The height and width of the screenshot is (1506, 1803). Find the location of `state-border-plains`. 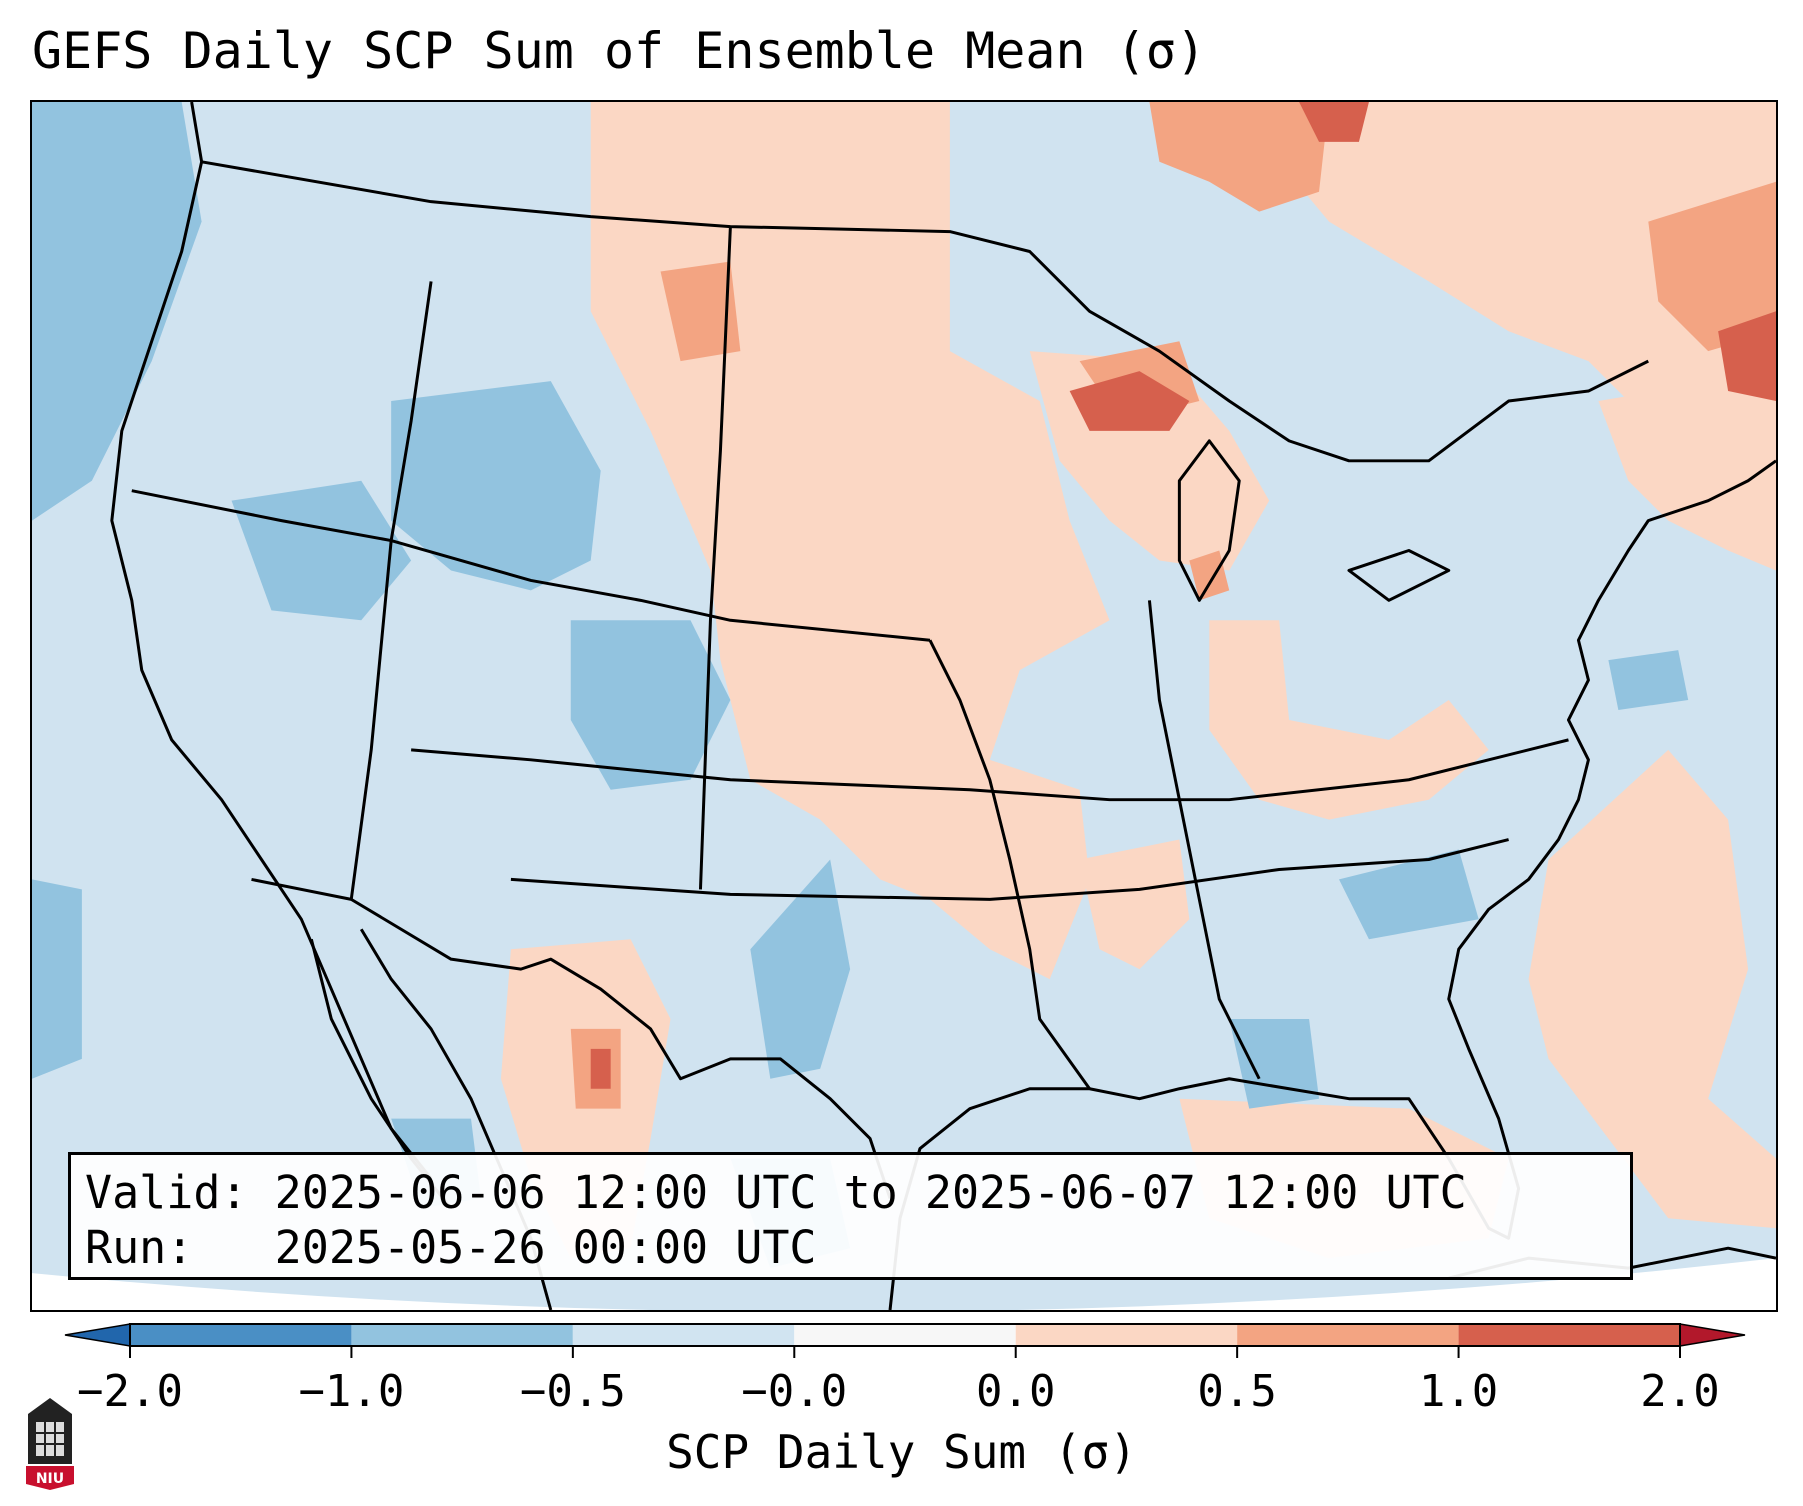

state-border-plains is located at coordinates (715, 558).